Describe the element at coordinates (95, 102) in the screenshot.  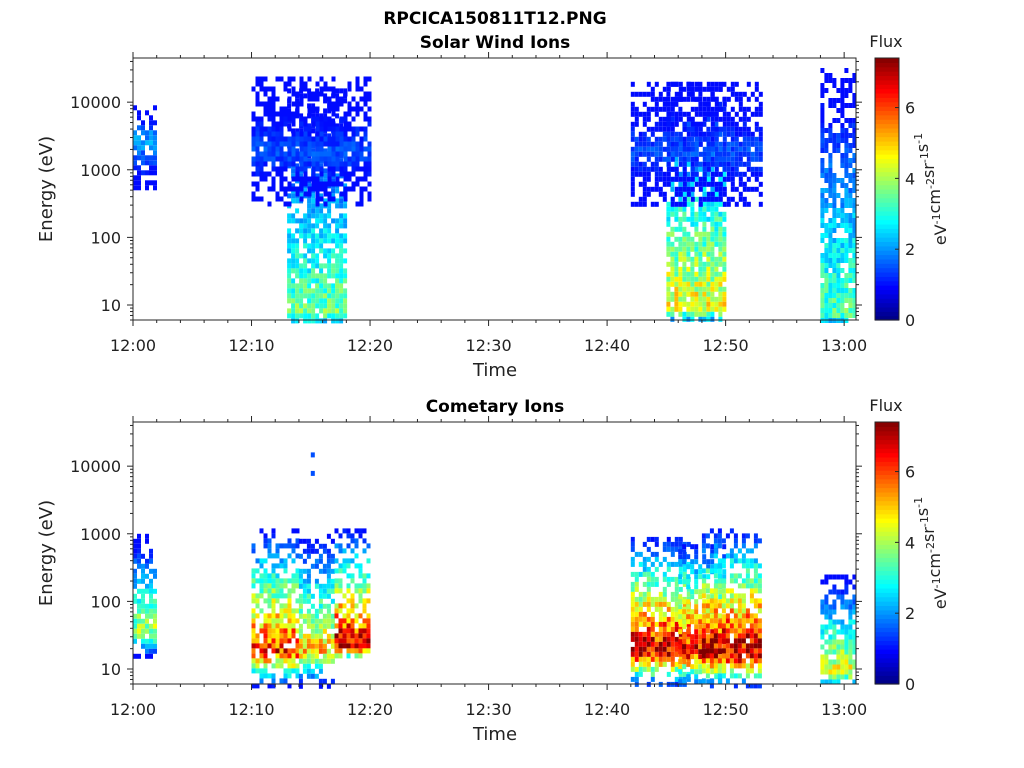
I see `y-tick-label: 10000` at that location.